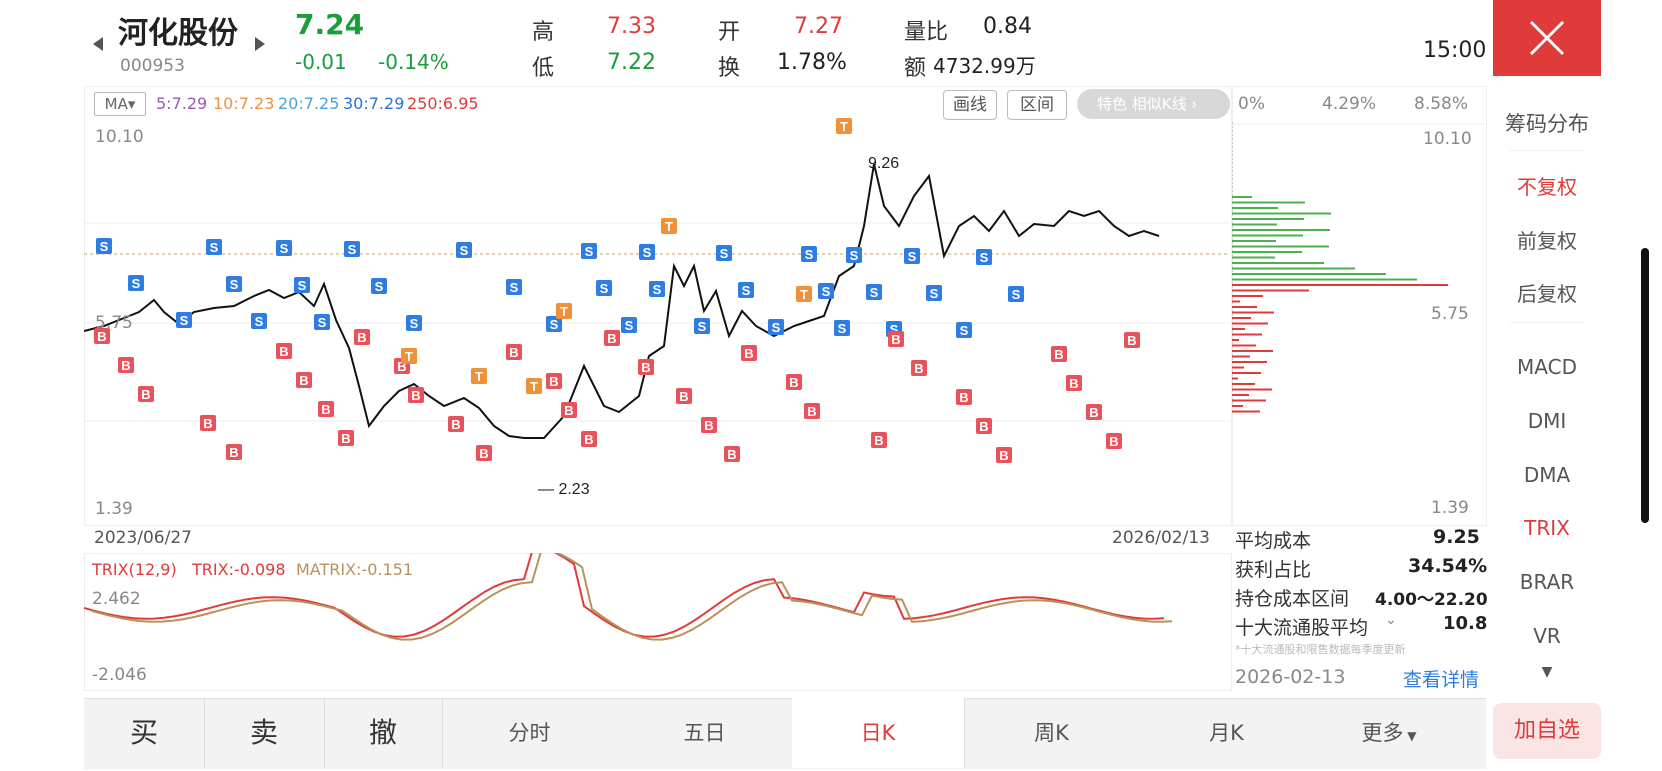 This screenshot has width=1662, height=771. Describe the element at coordinates (309, 103) in the screenshot. I see `ma20-value: 20:7.25` at that location.